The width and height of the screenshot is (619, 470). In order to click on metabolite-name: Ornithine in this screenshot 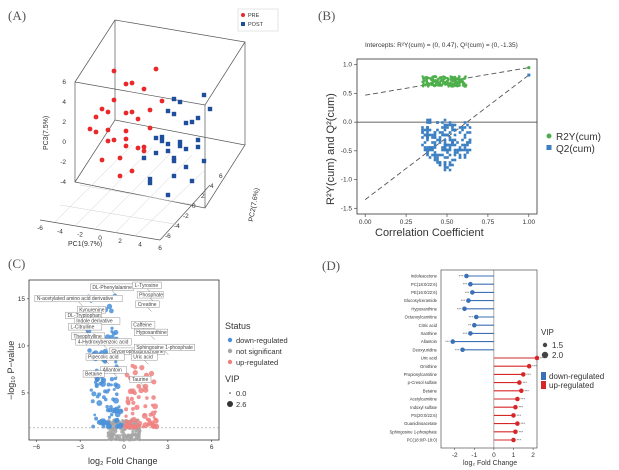, I will do `click(429, 366)`.